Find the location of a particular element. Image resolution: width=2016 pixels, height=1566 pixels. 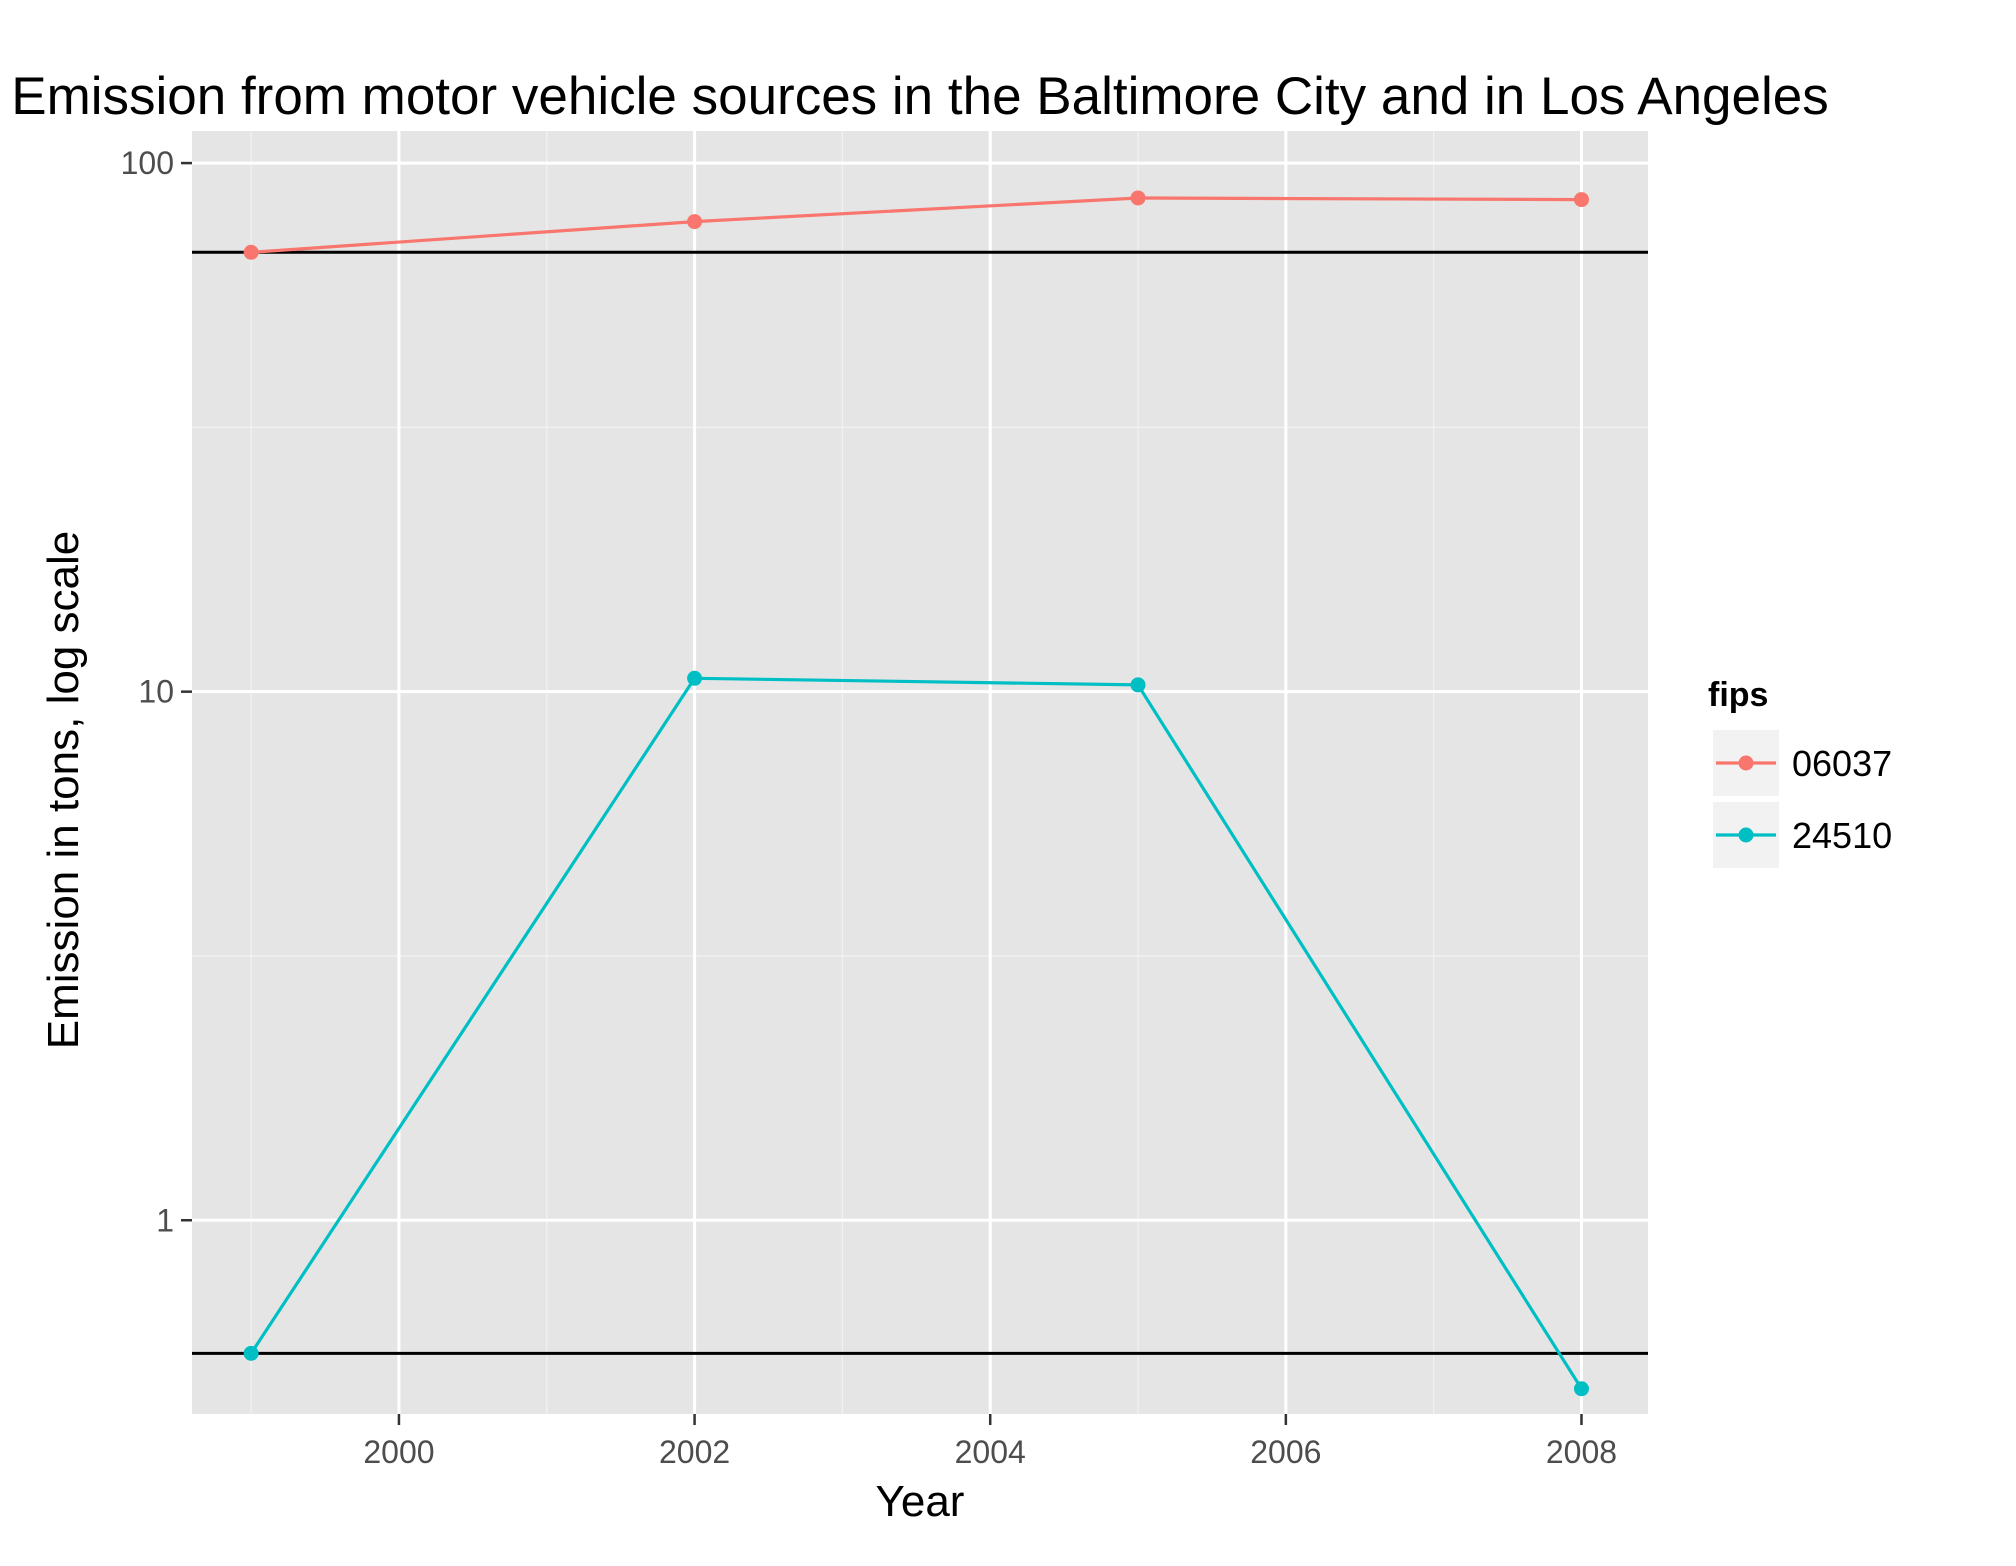

x-tick-label: 2002 is located at coordinates (694, 1452).